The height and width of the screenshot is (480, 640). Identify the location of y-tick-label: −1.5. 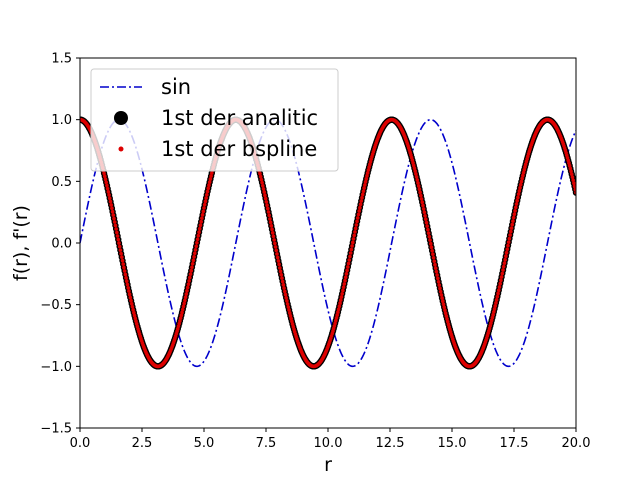
(56, 429).